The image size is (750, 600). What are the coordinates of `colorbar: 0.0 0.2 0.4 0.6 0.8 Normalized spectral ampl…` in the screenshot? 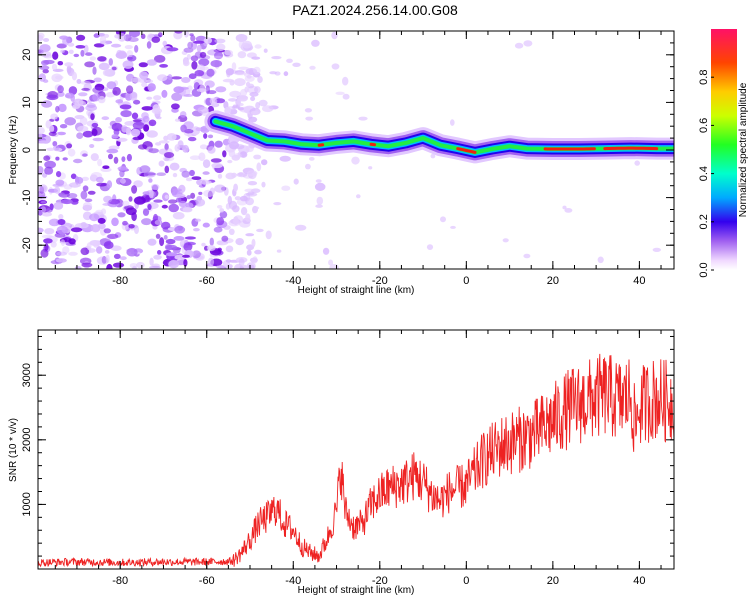 It's located at (723, 153).